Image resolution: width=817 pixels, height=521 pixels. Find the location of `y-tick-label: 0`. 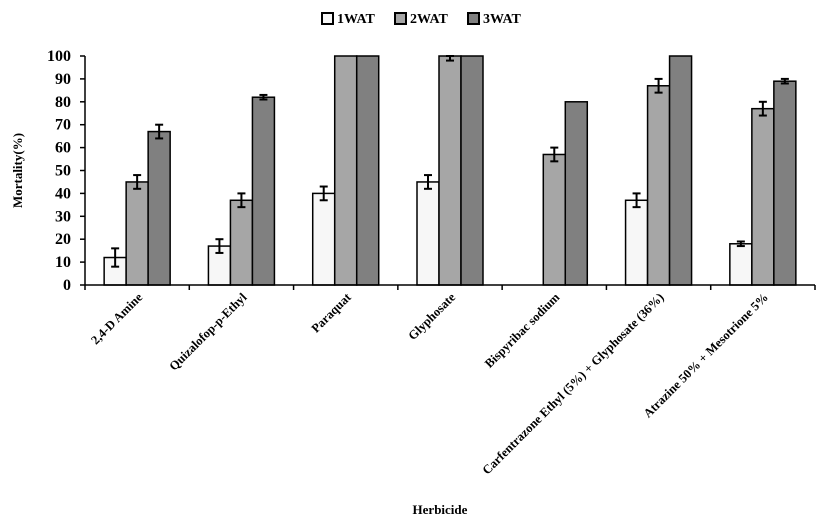

y-tick-label: 0 is located at coordinates (67, 285).